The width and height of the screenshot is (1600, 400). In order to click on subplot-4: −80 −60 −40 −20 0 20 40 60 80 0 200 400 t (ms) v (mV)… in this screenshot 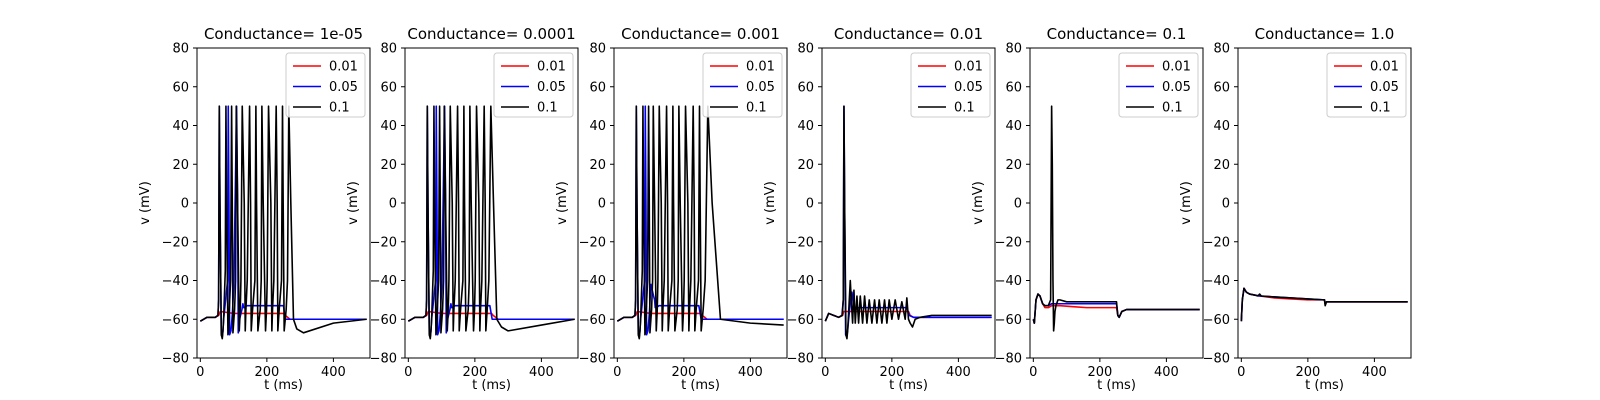, I will do `click(879, 209)`.